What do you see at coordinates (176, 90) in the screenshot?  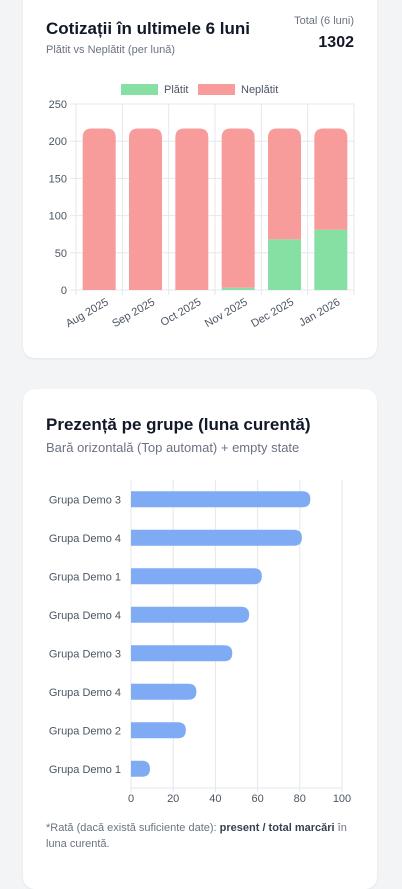 I see `legend-label-paid: Plătit` at bounding box center [176, 90].